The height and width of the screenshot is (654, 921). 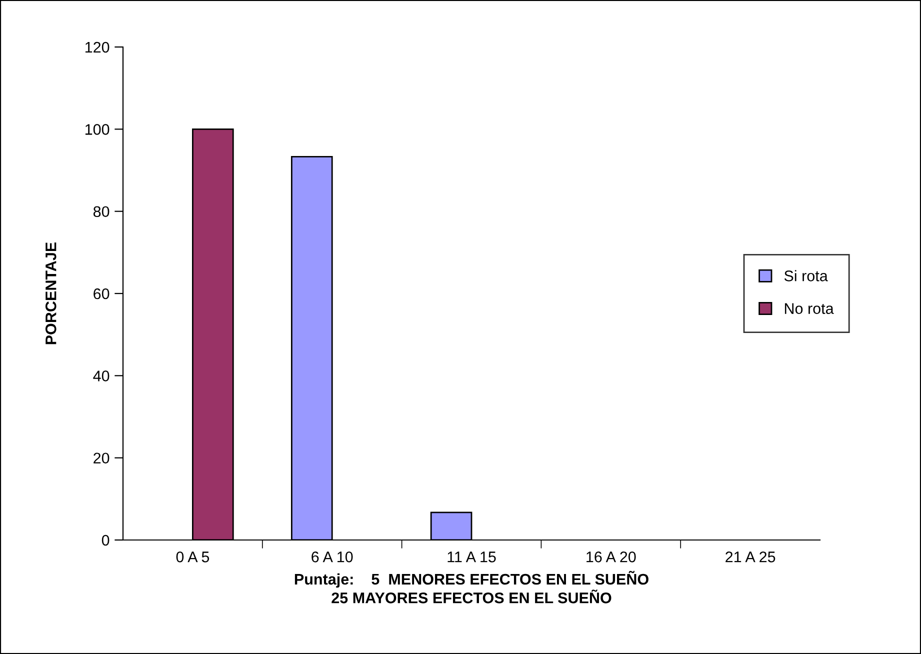 I want to click on x-tick-label: 16 A 20, so click(x=611, y=557).